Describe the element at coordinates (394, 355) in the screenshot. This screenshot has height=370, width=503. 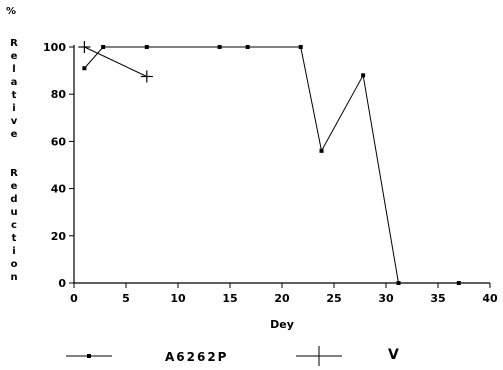
I see `legend-label-v: V` at that location.